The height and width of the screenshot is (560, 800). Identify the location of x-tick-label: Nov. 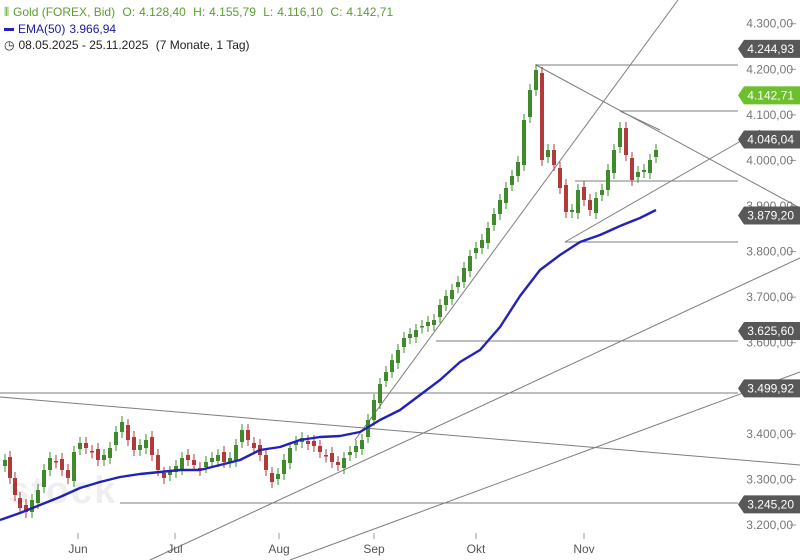
(583, 549).